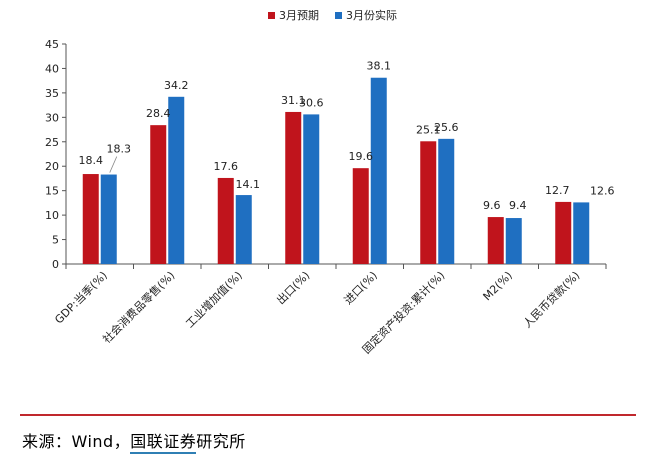  I want to click on data-label-expected: 19.6, so click(361, 156).